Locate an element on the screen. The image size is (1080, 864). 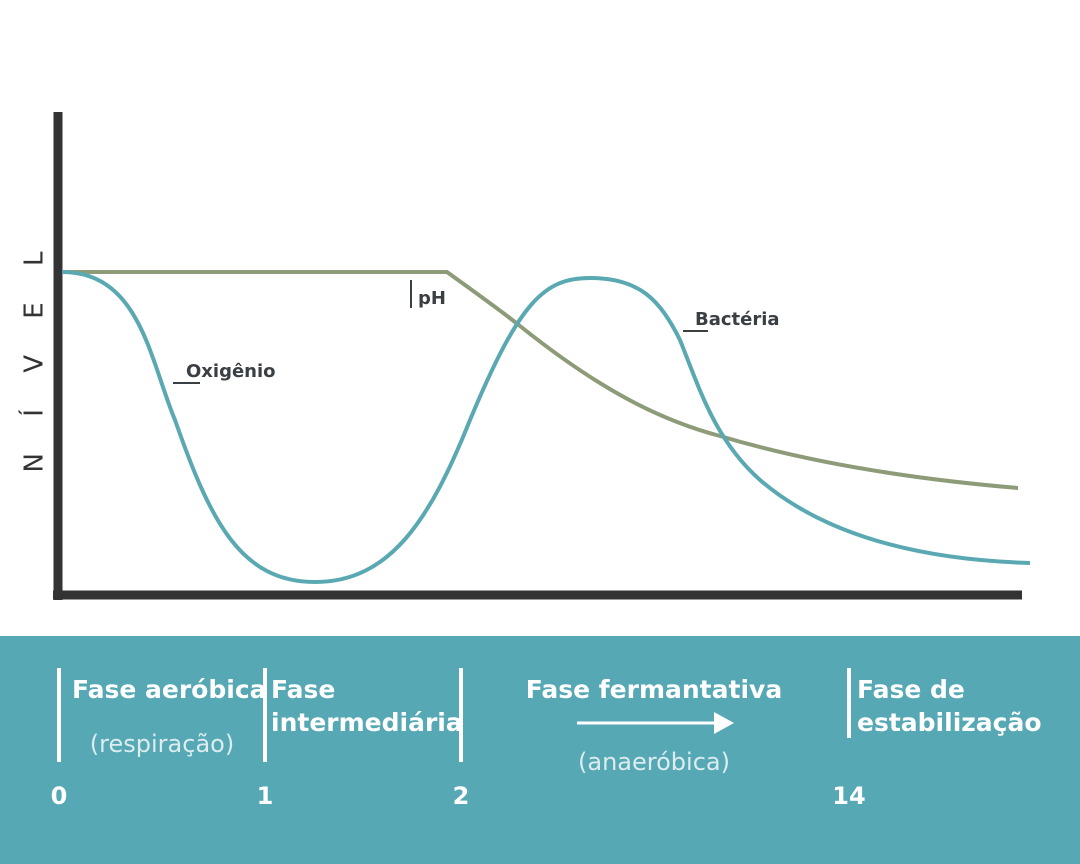
time-mark: 0 is located at coordinates (59, 796).